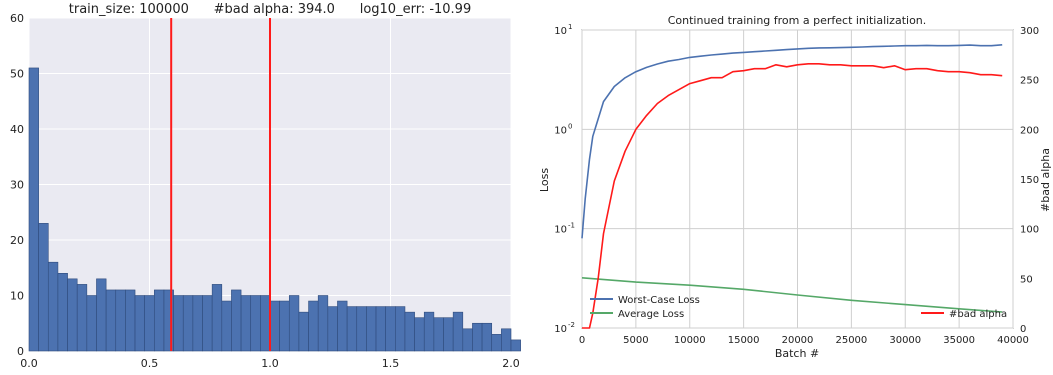 The width and height of the screenshot is (1053, 375). Describe the element at coordinates (1029, 230) in the screenshot. I see `line-right-y-tick-label: 100` at that location.